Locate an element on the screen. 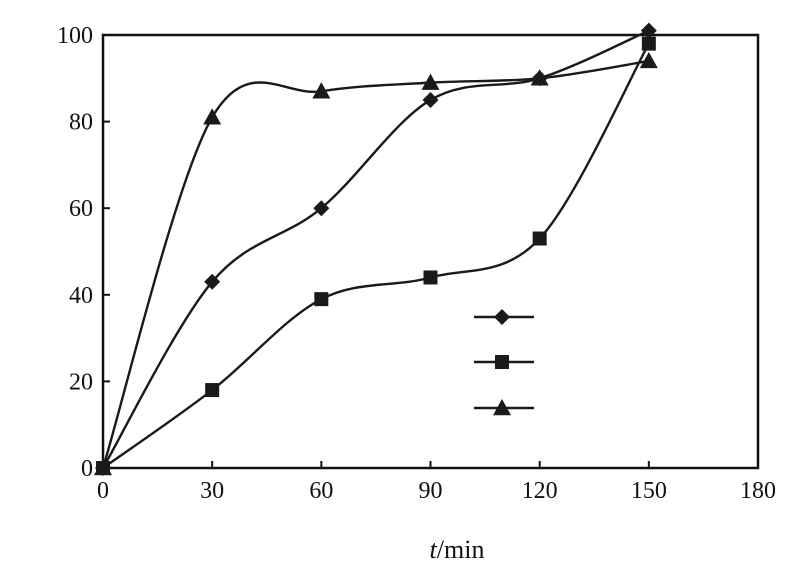  y-tick-label: 40 is located at coordinates (81, 296).